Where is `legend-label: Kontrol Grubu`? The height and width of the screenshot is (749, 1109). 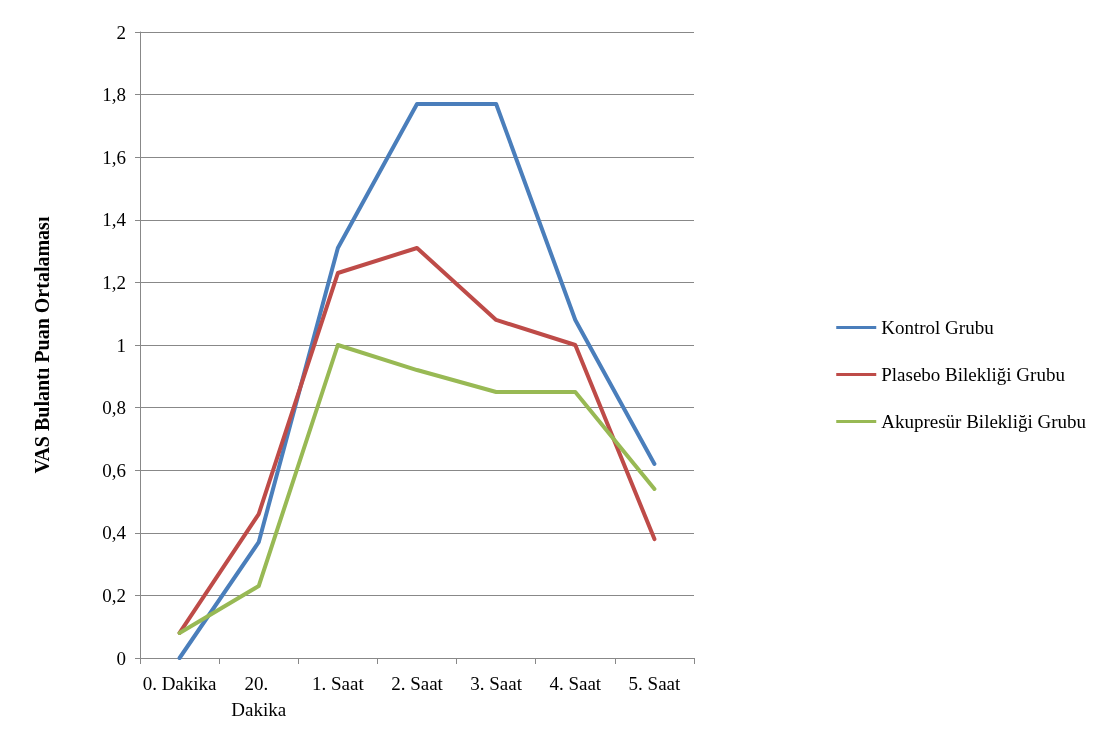 legend-label: Kontrol Grubu is located at coordinates (938, 327).